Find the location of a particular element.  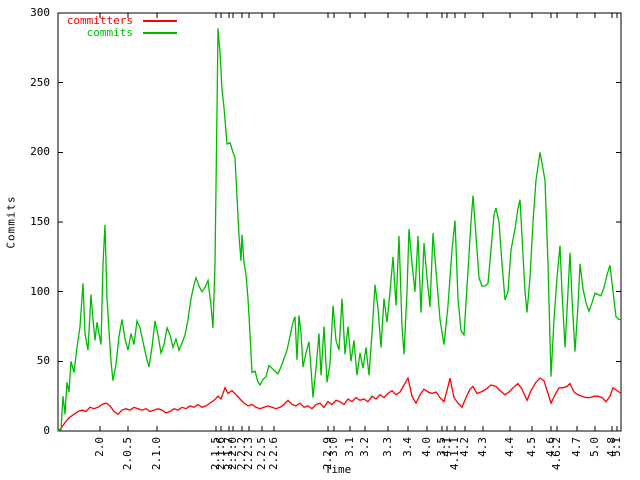

x-tick-label-3.0: 3.0 is located at coordinates (333, 447).